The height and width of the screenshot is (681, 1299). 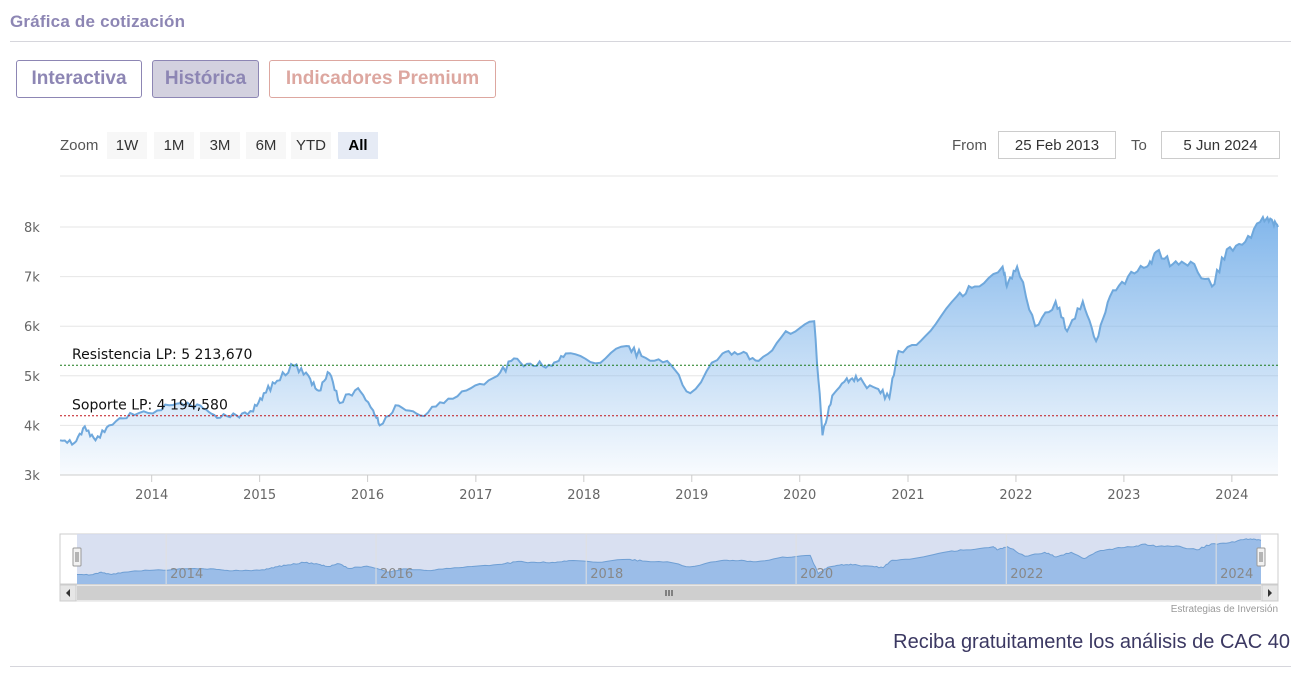 I want to click on support-label: Soporte LP: 4 194,580, so click(x=150, y=406).